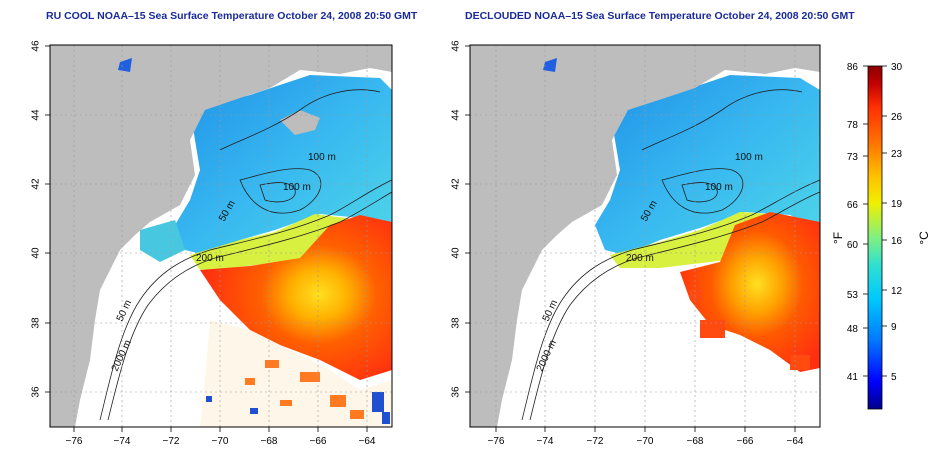  I want to click on fahrenheit-tick-label: 66, so click(853, 205).